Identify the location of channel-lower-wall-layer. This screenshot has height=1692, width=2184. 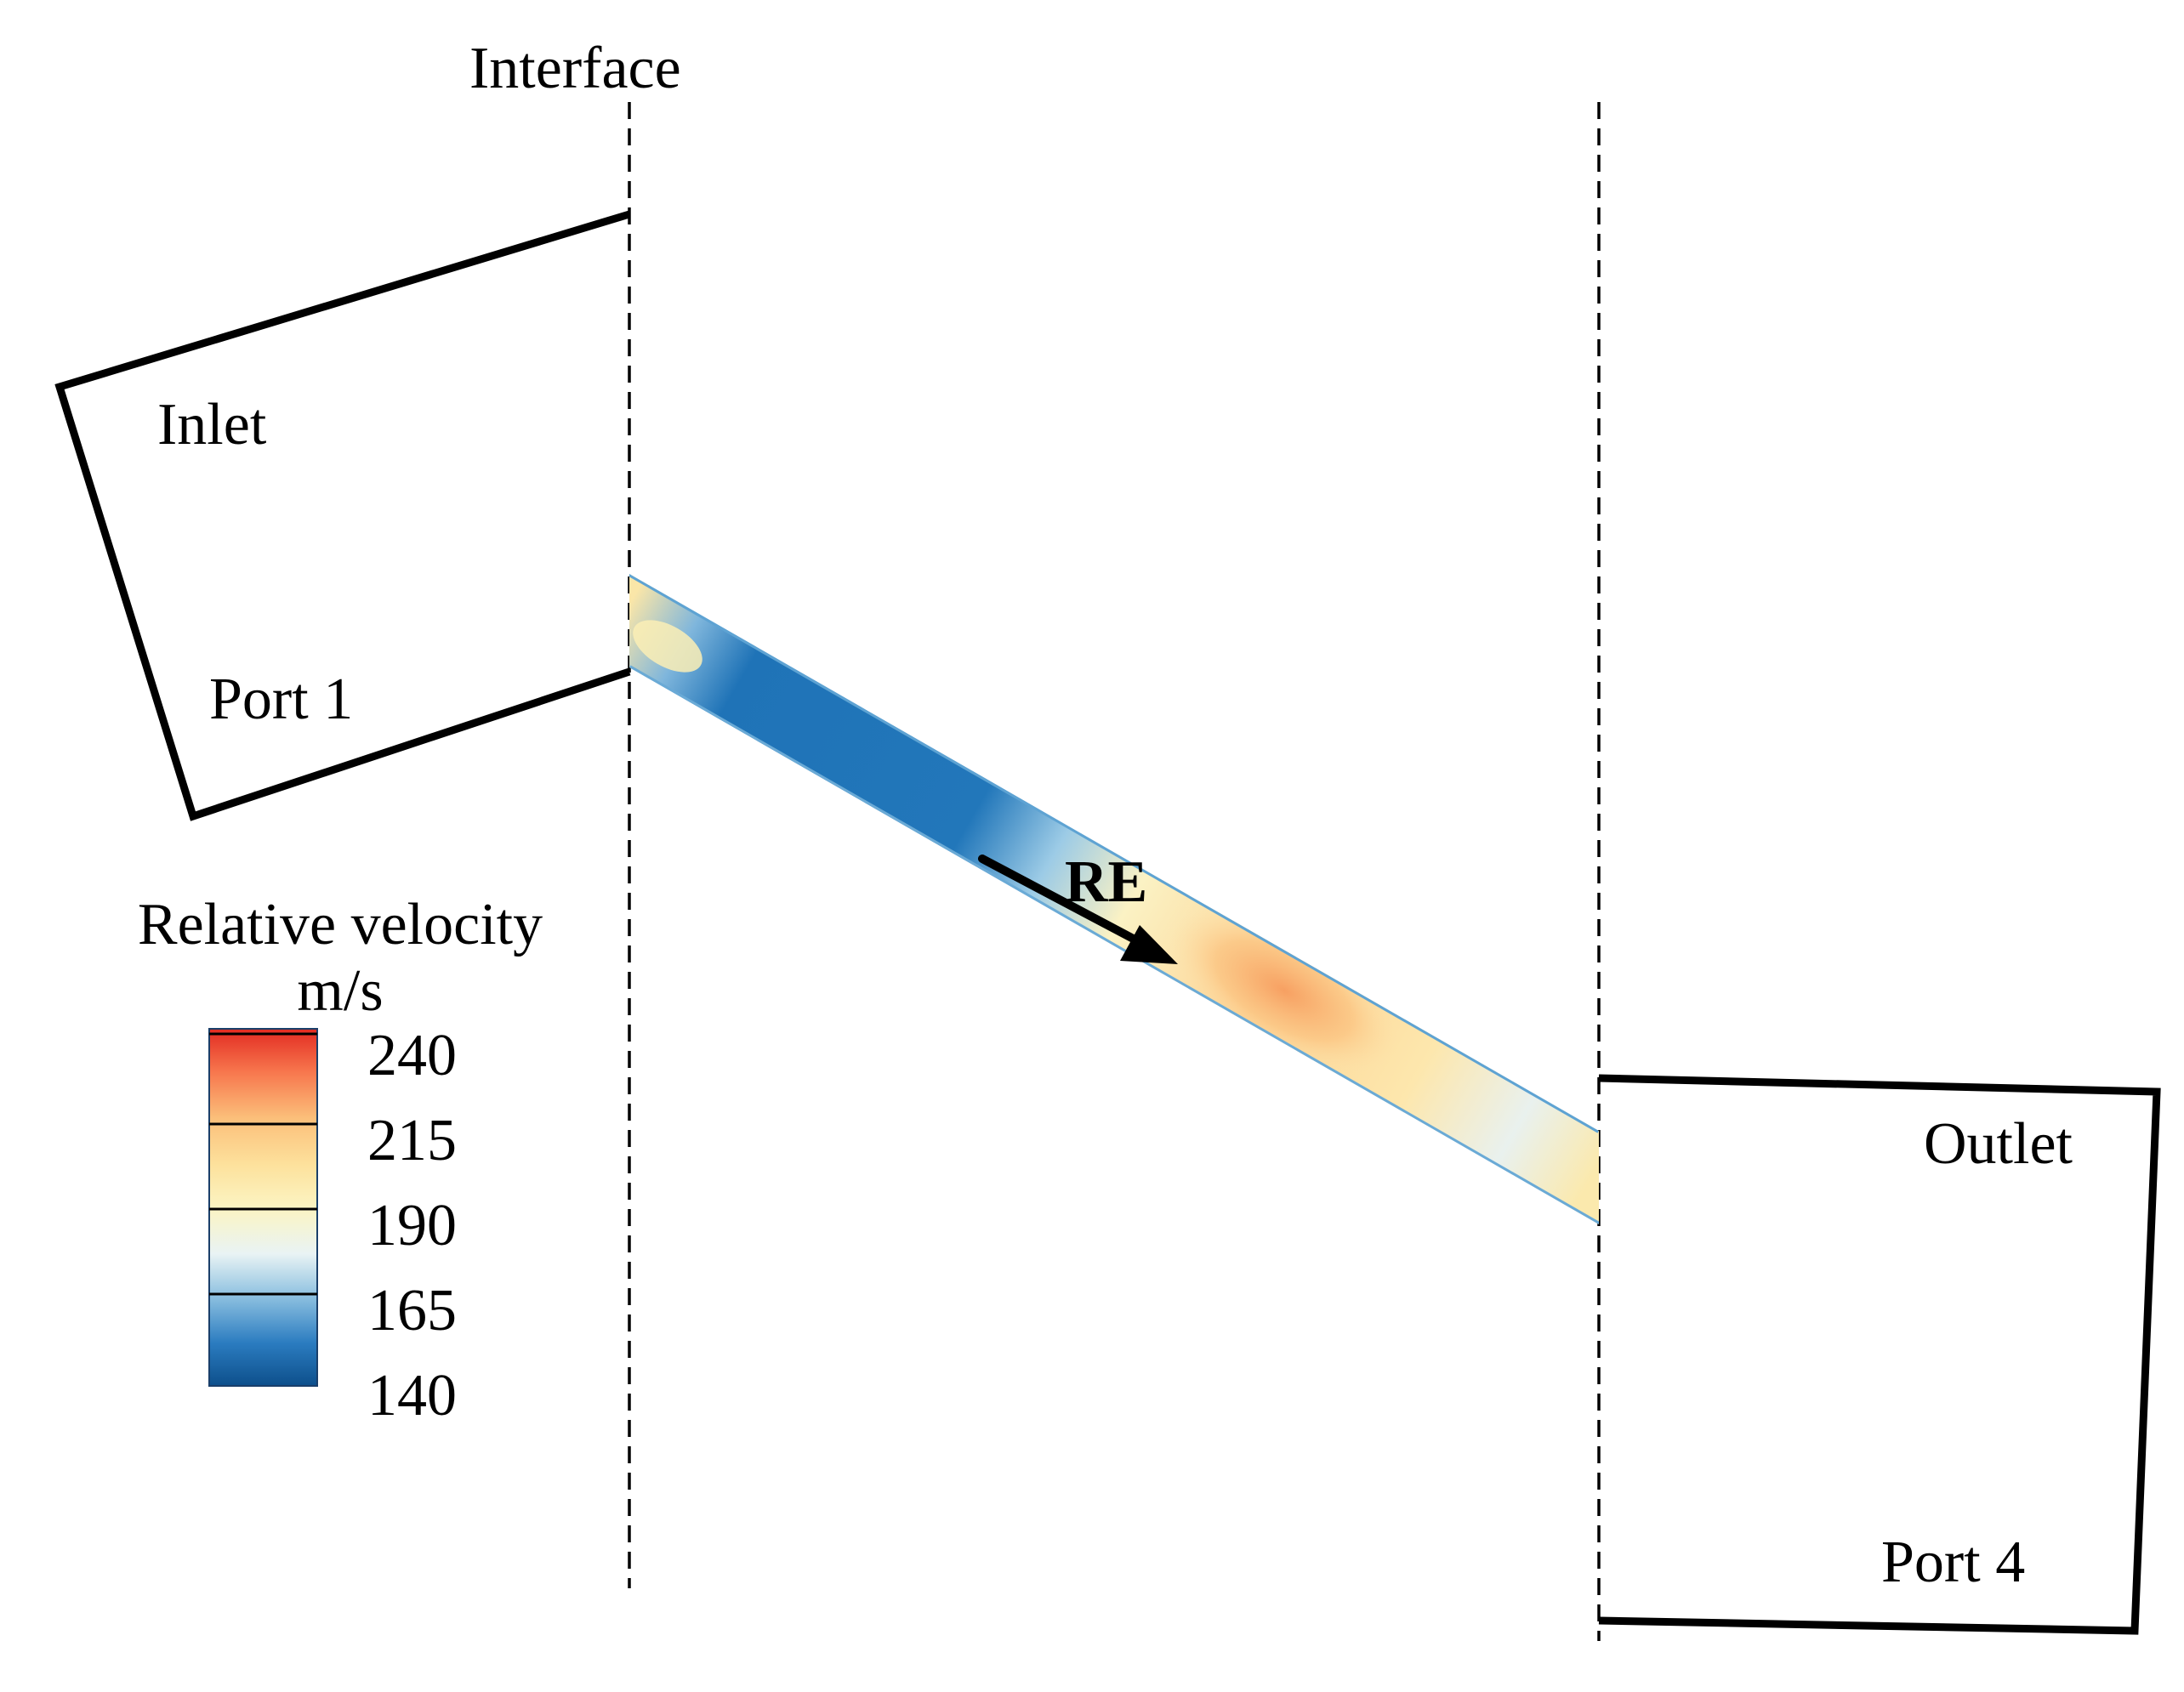
(1114, 945).